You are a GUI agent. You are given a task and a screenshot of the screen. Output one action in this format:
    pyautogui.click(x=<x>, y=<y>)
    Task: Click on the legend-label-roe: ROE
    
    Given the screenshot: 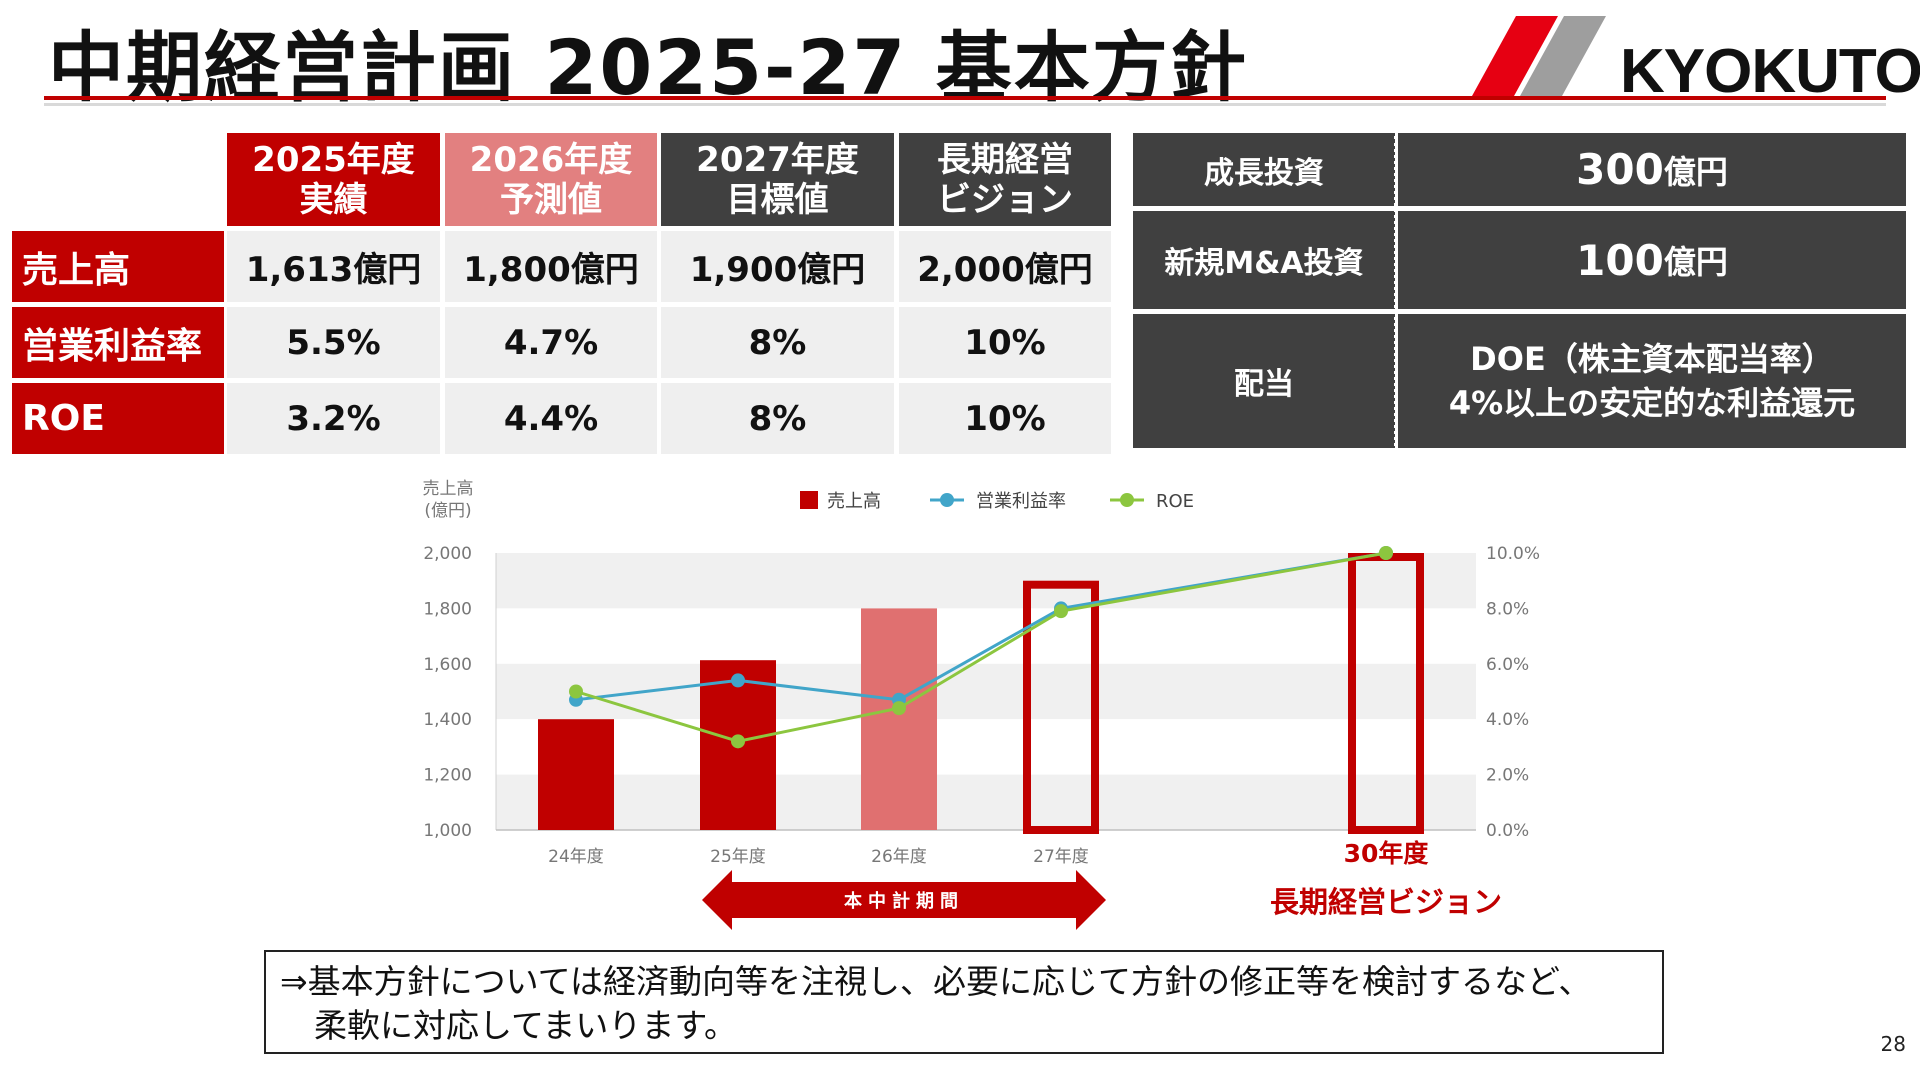 What is the action you would take?
    pyautogui.click(x=1175, y=501)
    